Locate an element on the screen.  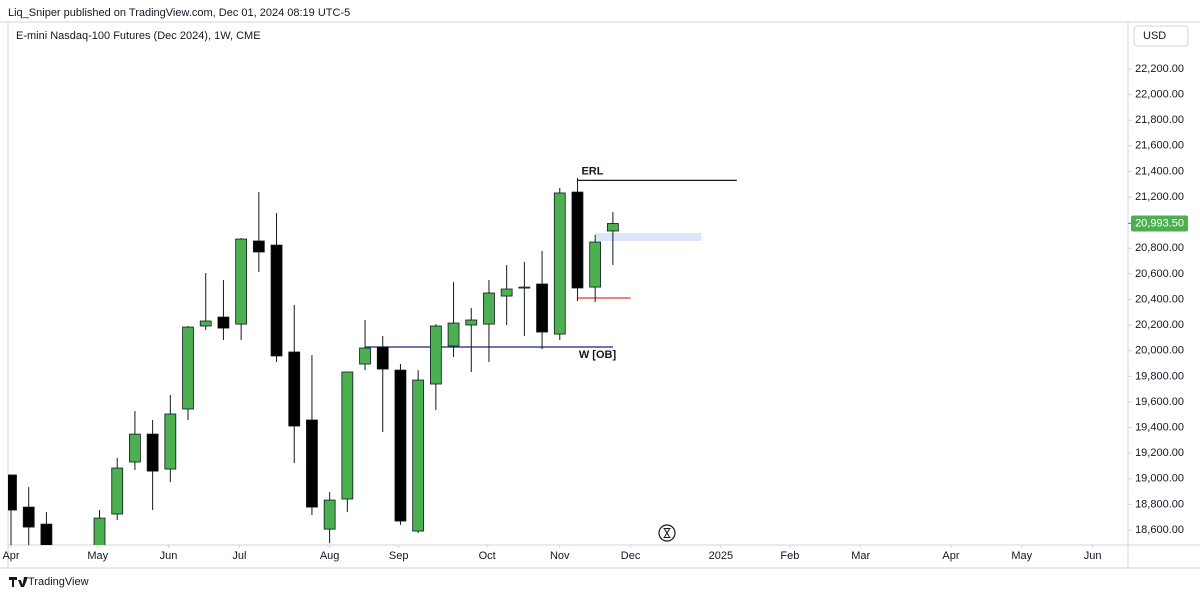
y-tick-label: 21,800.00 is located at coordinates (1159, 120).